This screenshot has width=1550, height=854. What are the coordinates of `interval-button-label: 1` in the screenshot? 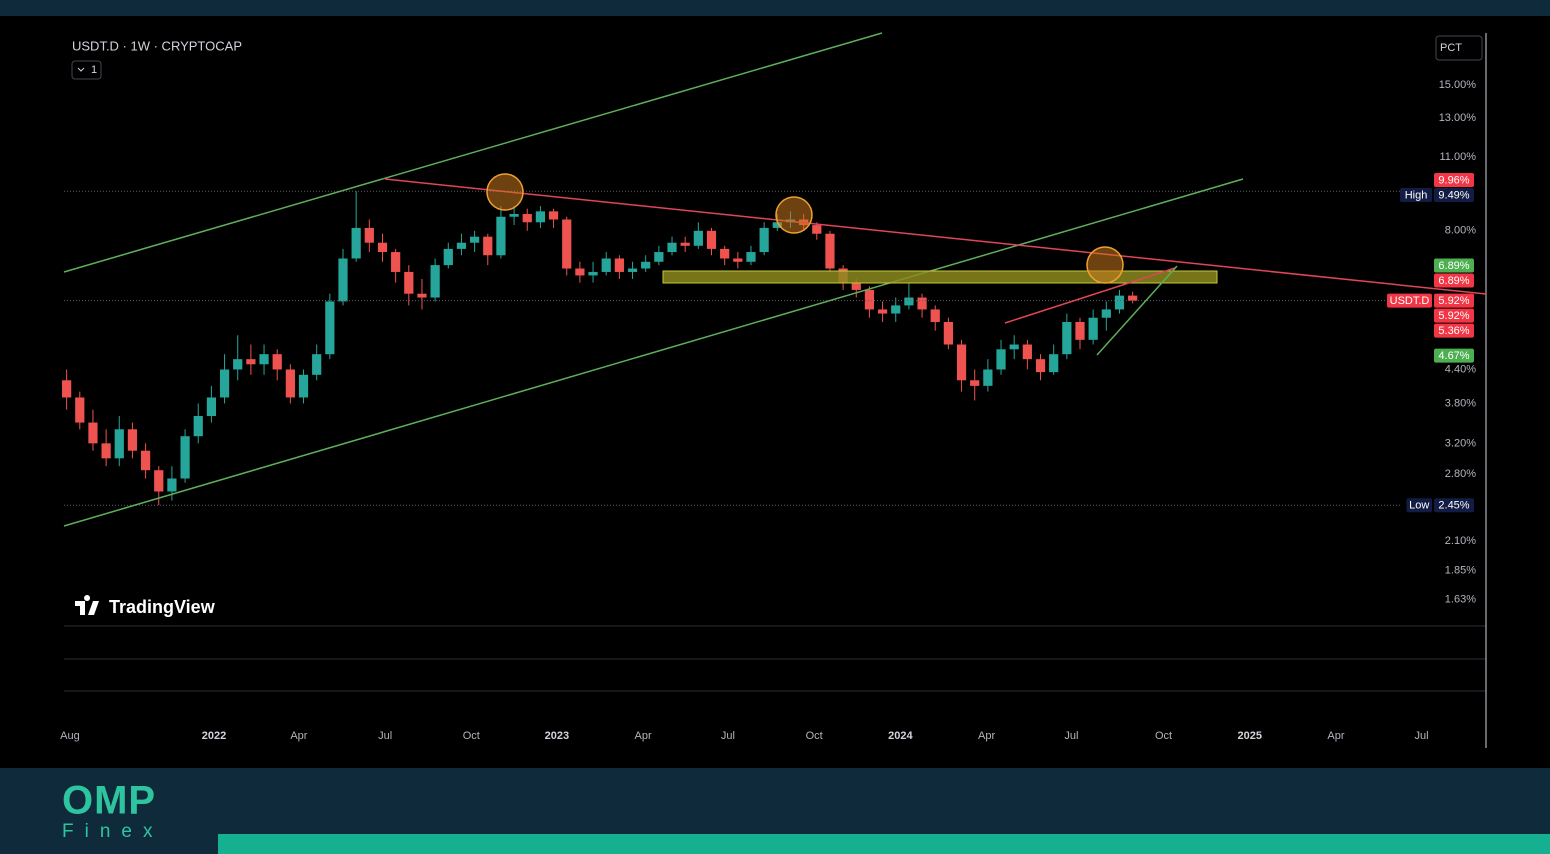 It's located at (94, 70).